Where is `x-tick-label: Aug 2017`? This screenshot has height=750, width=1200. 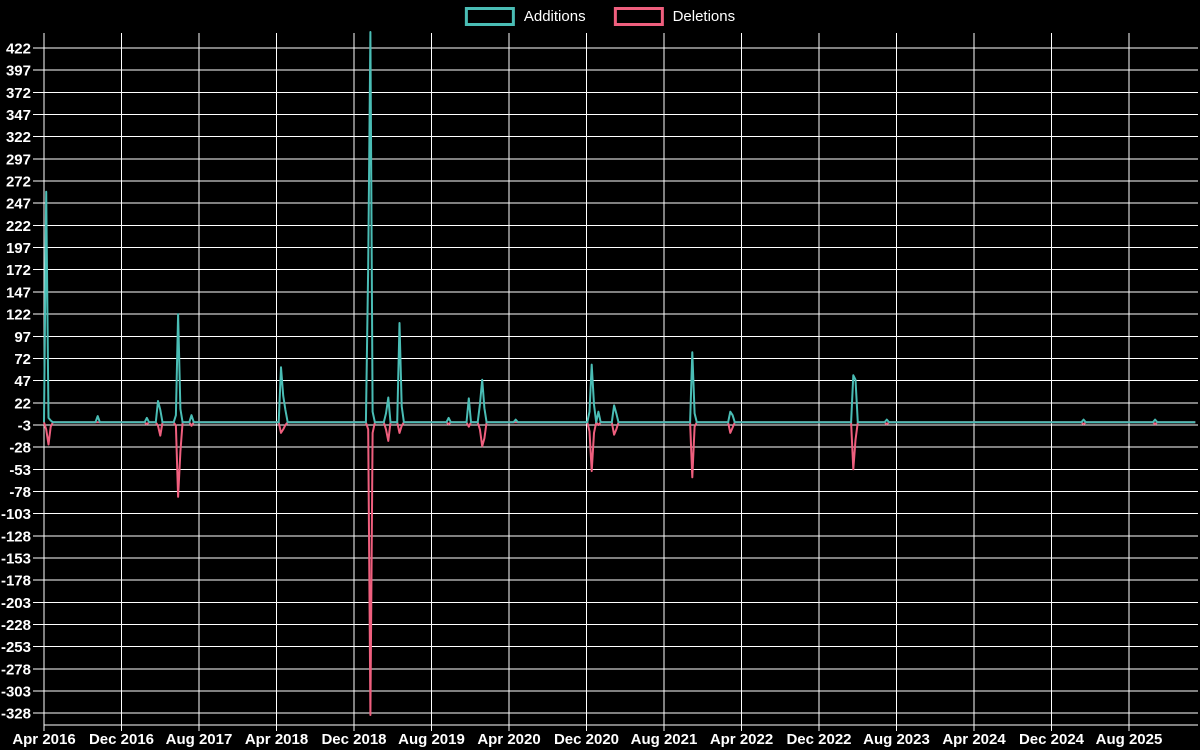 x-tick-label: Aug 2017 is located at coordinates (199, 739).